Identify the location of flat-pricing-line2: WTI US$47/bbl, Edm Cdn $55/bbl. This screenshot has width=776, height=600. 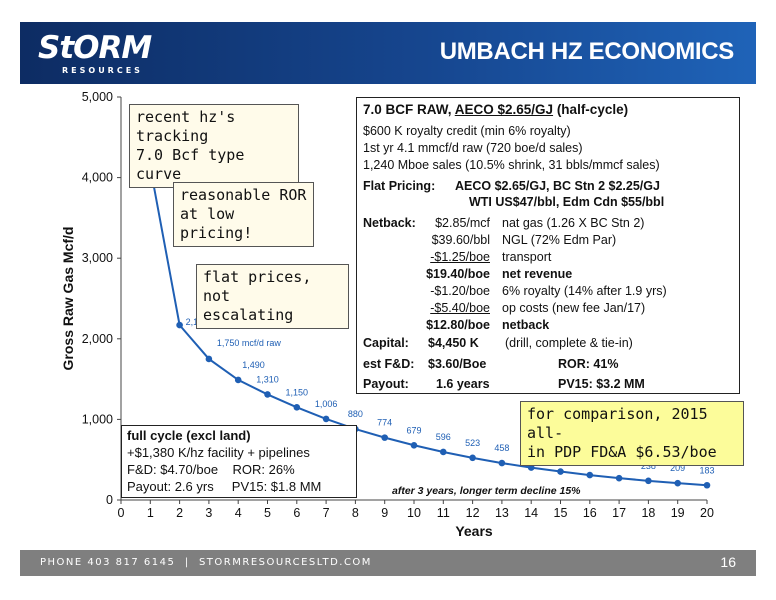
(567, 202).